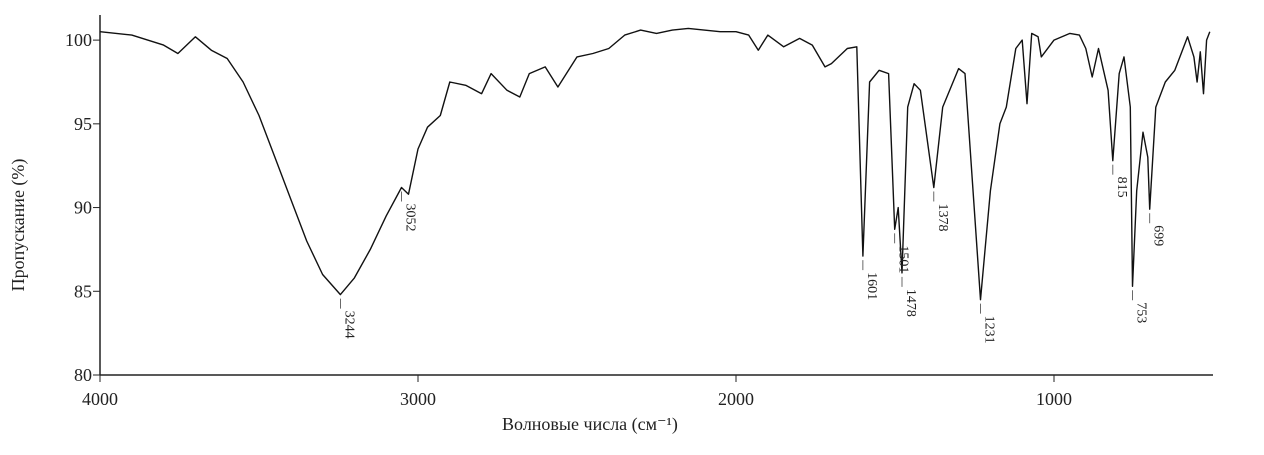  I want to click on x-axis-label: Волновые числа (см⁻¹), so click(590, 424).